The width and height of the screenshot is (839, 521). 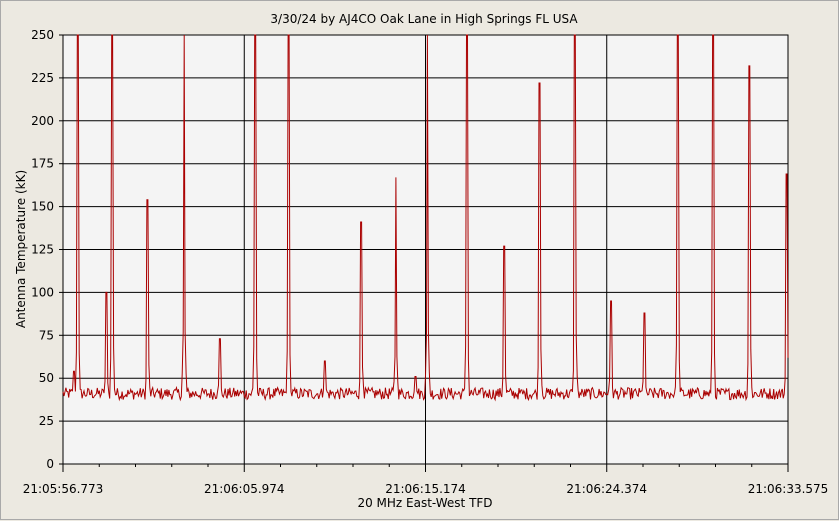 What do you see at coordinates (424, 503) in the screenshot?
I see `x-axis-title: 20 MHz East-West TFD` at bounding box center [424, 503].